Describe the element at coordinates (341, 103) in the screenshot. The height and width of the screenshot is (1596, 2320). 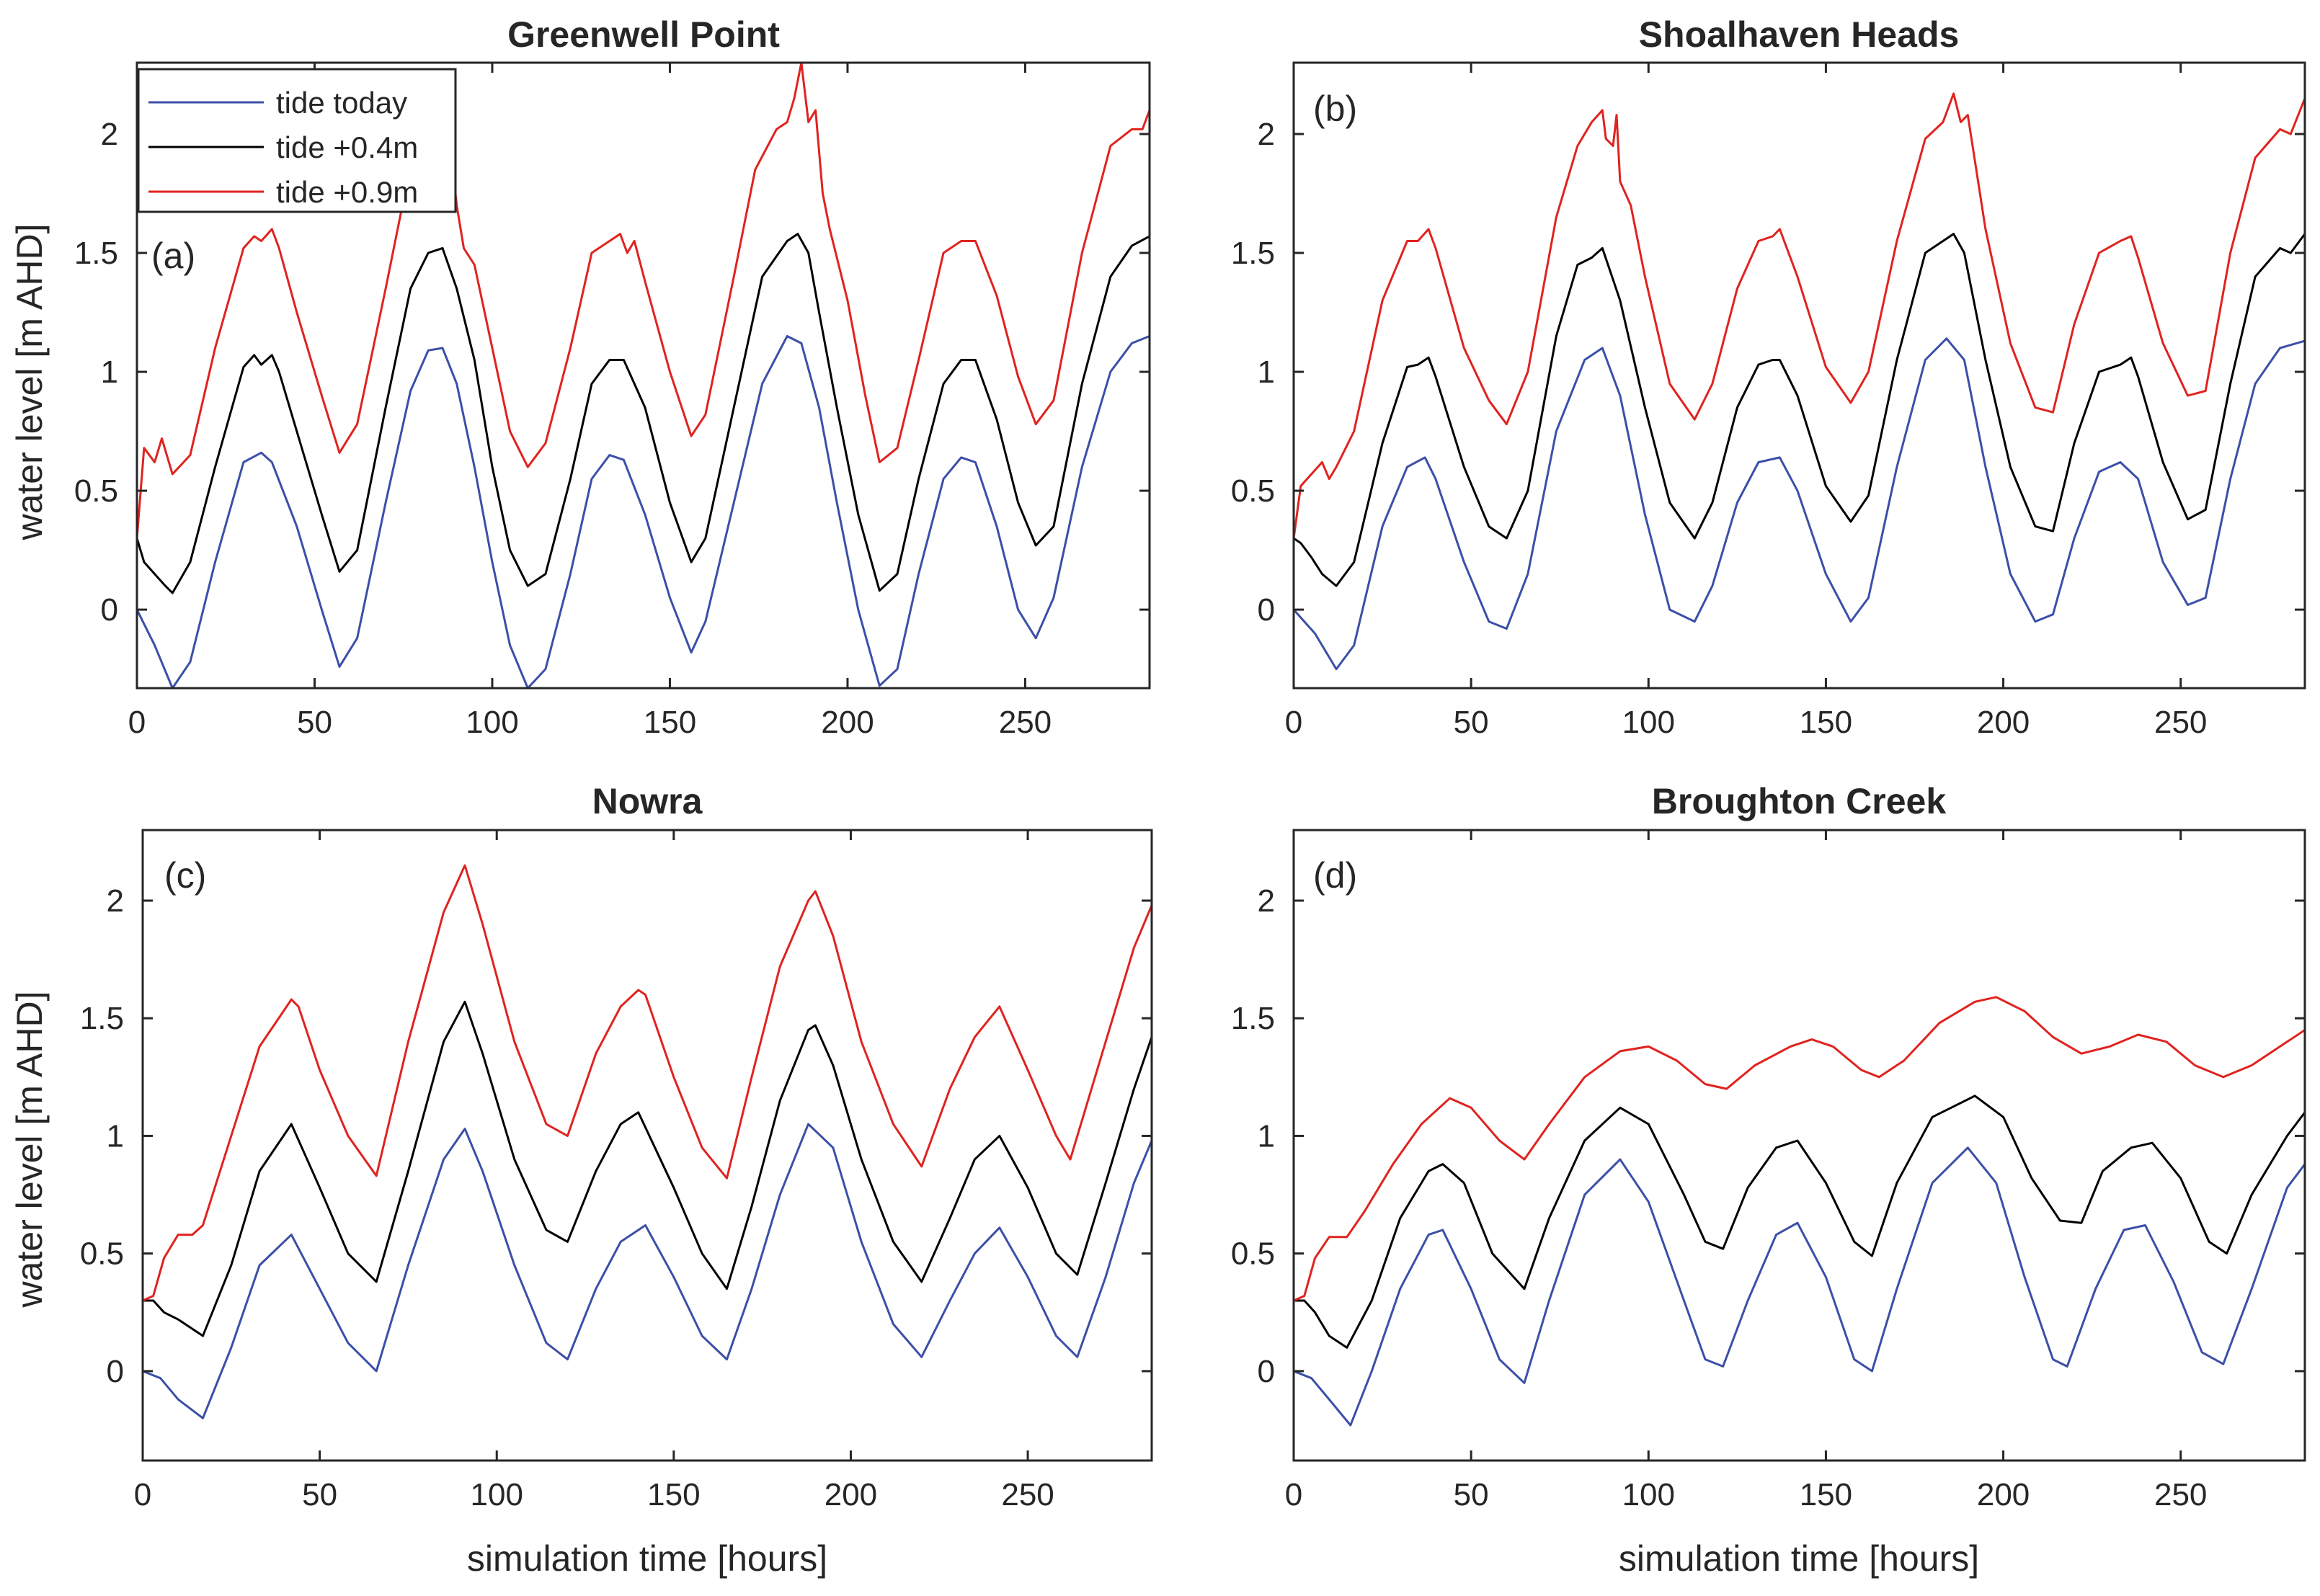
I see `legend-entry-tide-today: tide today` at that location.